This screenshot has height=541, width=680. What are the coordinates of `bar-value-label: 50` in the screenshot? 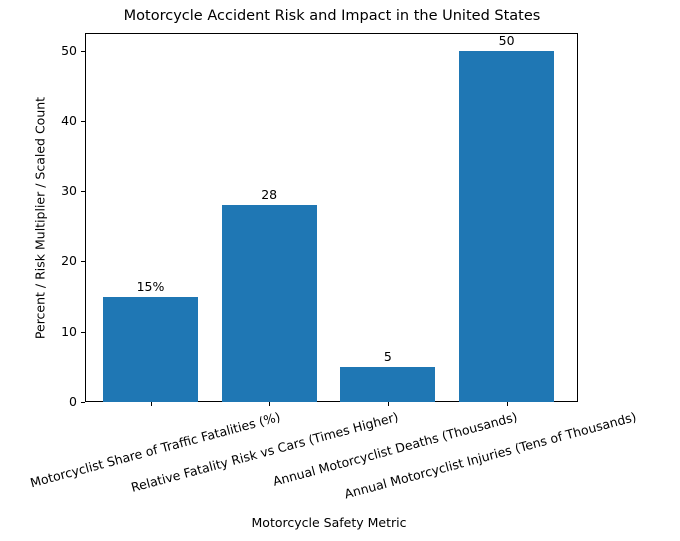 It's located at (506, 40).